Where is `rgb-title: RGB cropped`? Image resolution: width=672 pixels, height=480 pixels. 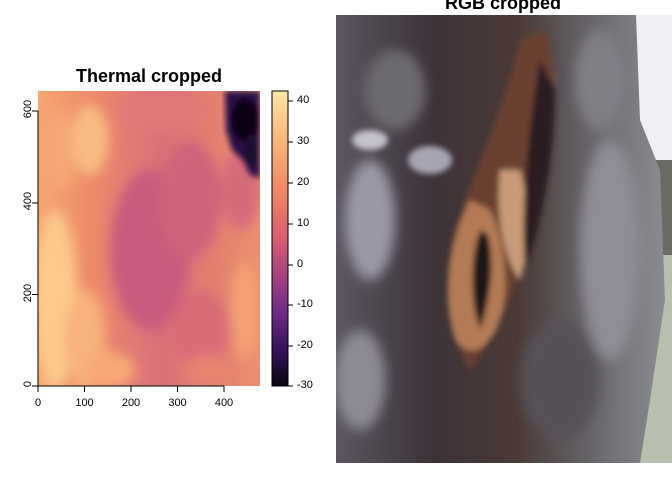
rgb-title: RGB cropped is located at coordinates (503, 6).